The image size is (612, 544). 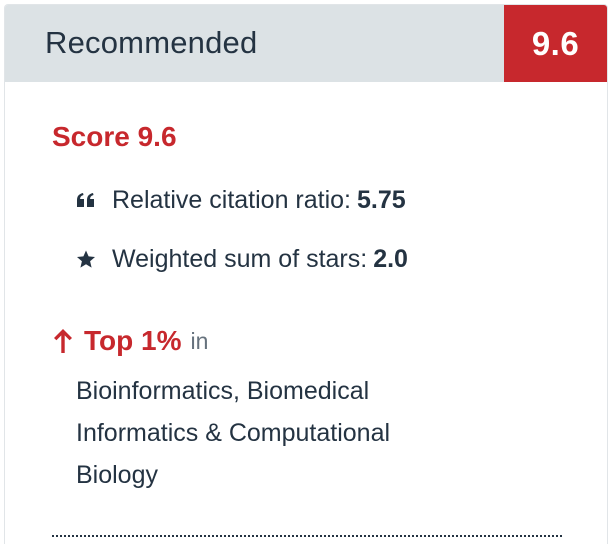 I want to click on card-title: Recommended, so click(x=151, y=42).